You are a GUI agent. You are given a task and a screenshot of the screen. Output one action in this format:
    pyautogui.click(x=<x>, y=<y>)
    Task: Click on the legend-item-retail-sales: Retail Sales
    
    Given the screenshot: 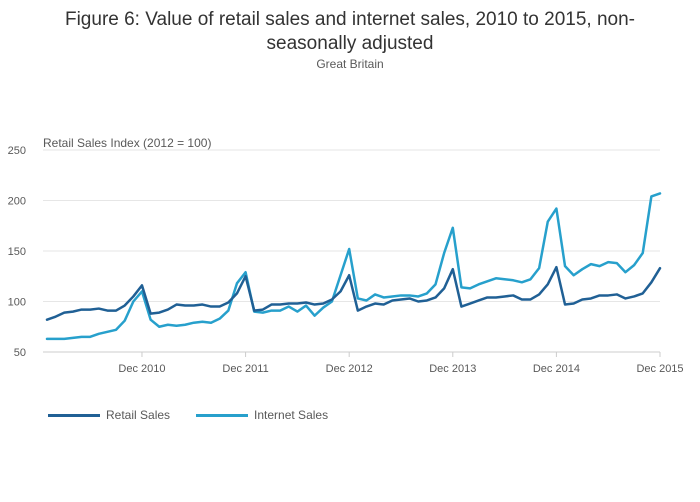 What is the action you would take?
    pyautogui.click(x=109, y=415)
    